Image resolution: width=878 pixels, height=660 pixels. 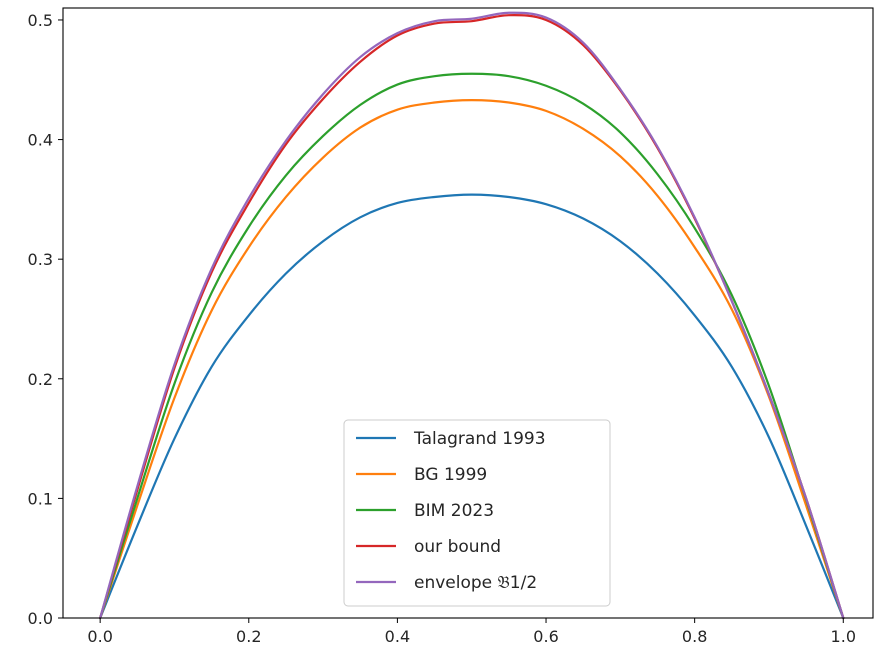 I want to click on legend-label-2: BG 1999, so click(x=450, y=475).